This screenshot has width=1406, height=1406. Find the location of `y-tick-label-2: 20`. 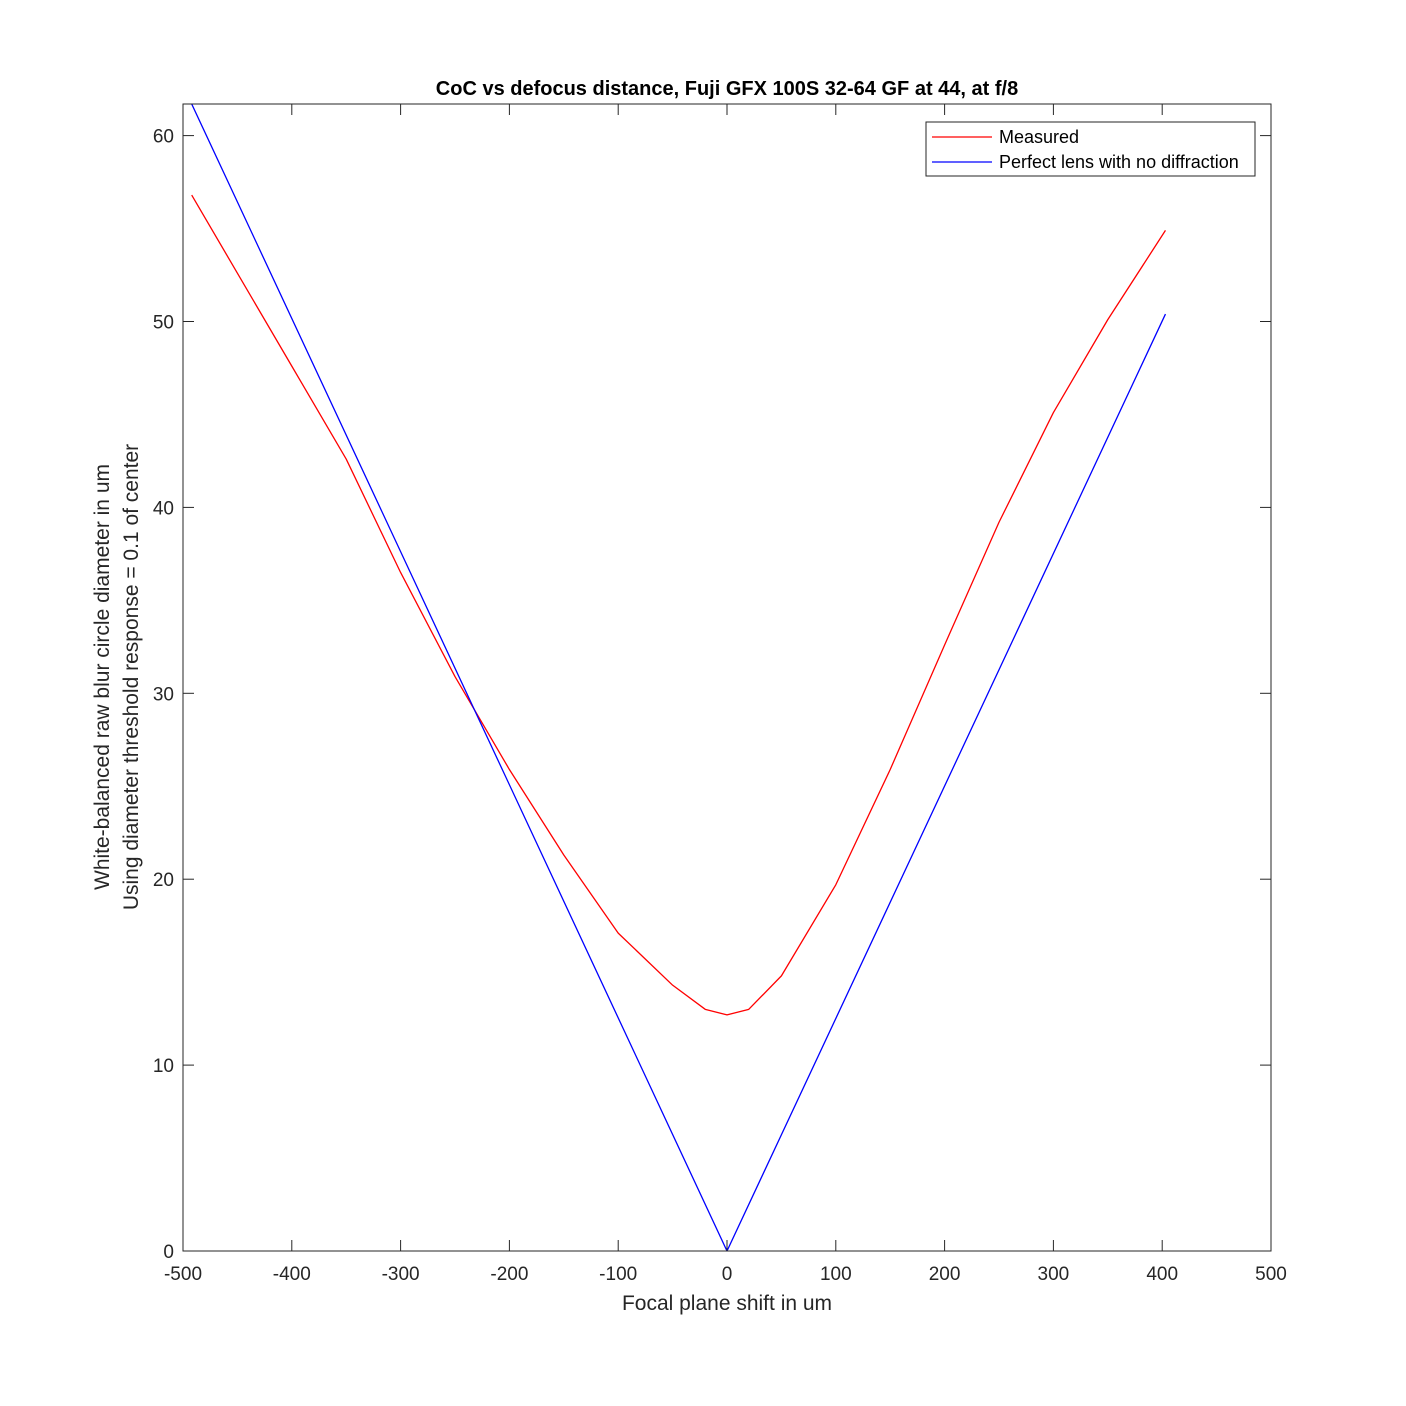

y-tick-label-2: 20 is located at coordinates (163, 880).